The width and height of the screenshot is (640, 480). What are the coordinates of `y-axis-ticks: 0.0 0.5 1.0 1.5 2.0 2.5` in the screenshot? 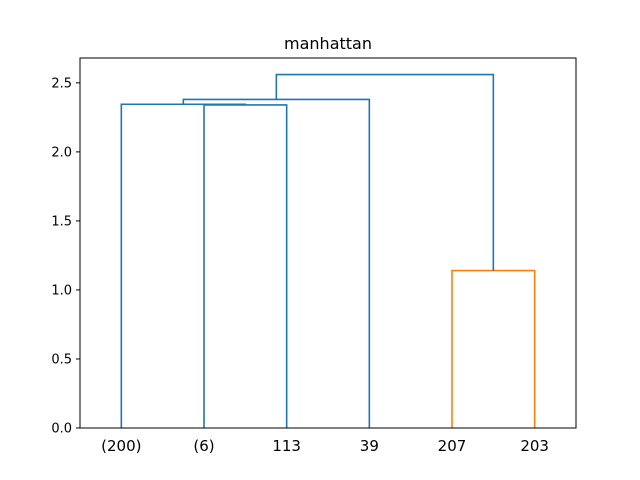 It's located at (65, 256).